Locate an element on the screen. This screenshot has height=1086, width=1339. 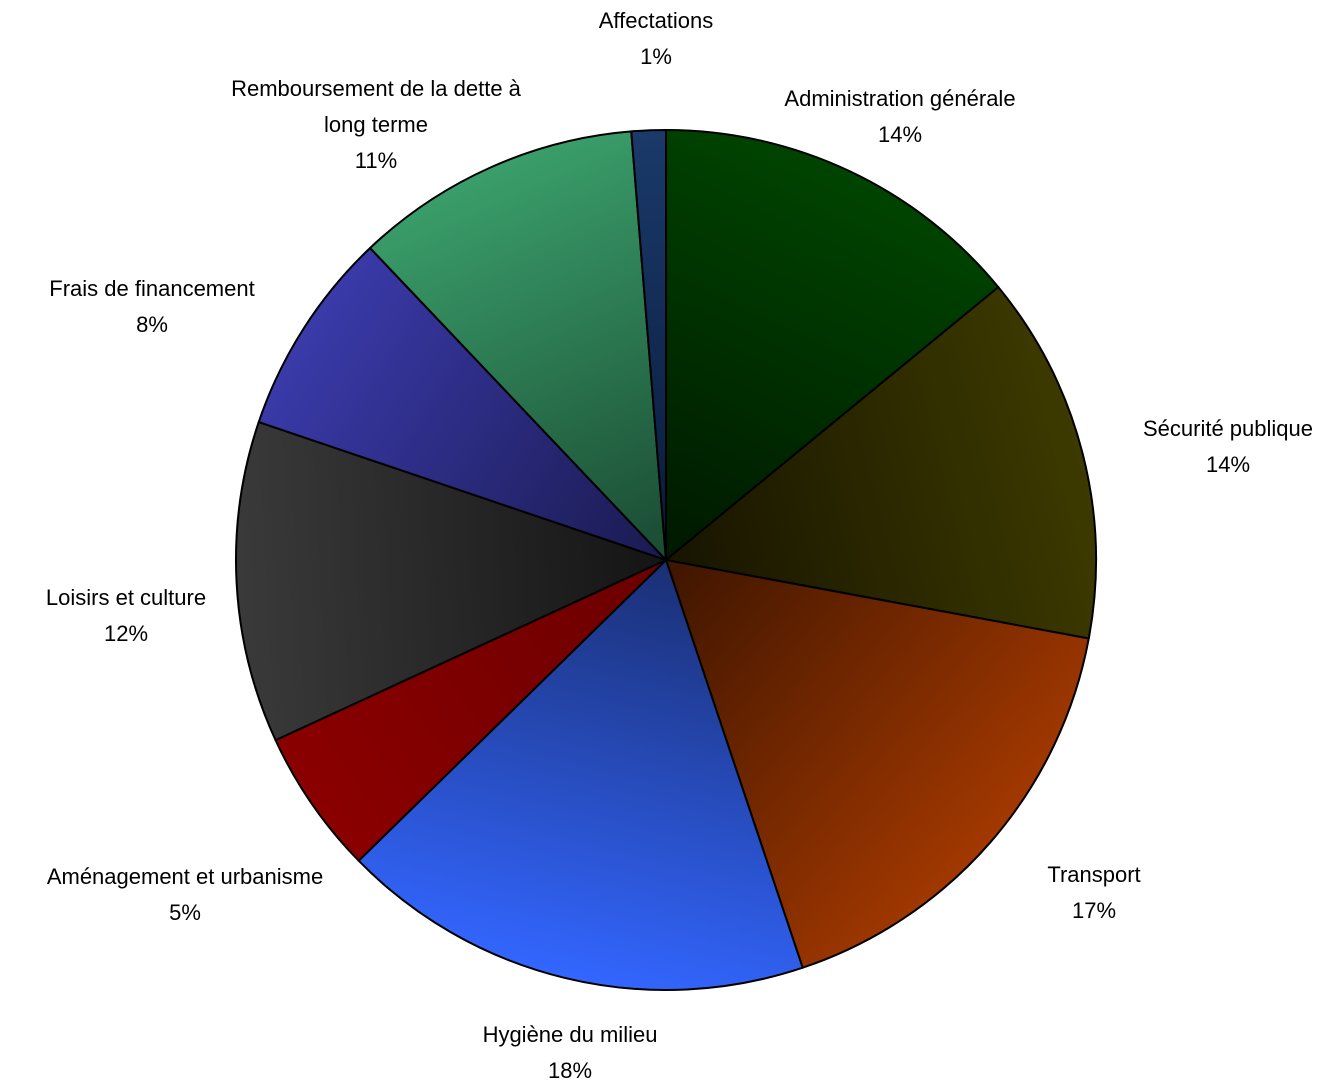
pie-slice-administration-generale is located at coordinates (832, 345).